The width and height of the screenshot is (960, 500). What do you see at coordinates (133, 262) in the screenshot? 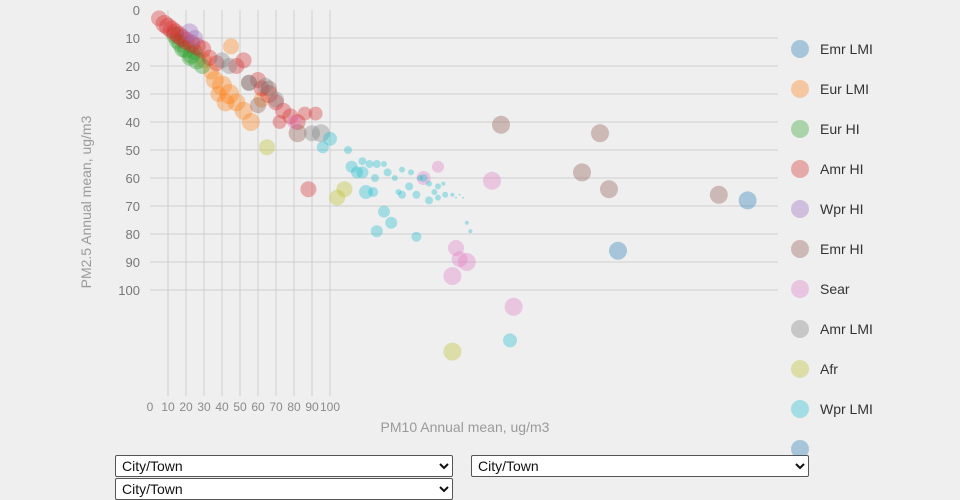
I see `y-tick-label: 90` at bounding box center [133, 262].